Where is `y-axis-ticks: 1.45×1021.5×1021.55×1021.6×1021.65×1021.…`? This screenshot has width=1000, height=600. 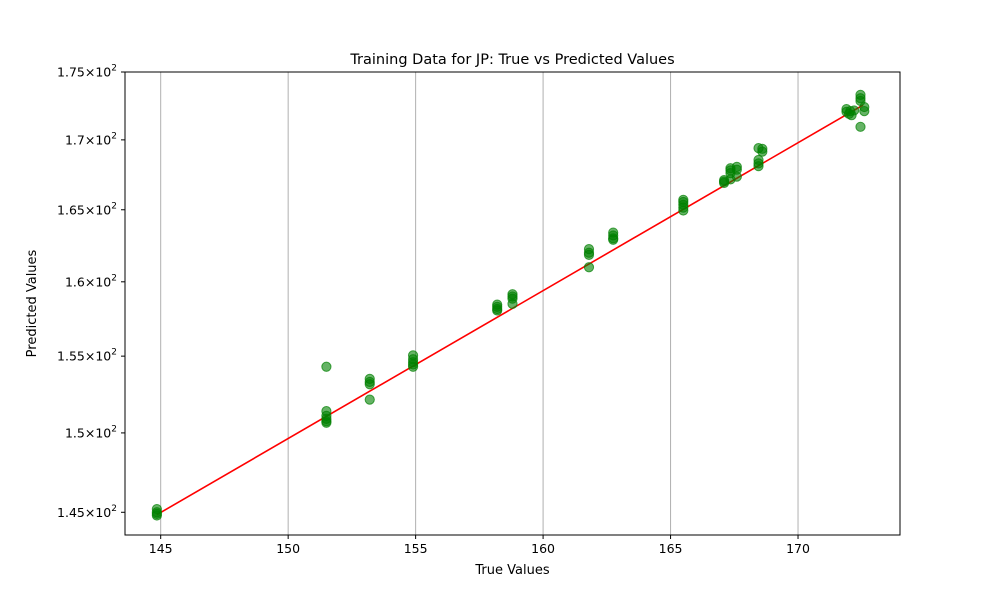 y-axis-ticks: 1.45×1021.5×1021.55×1021.6×1021.65×1021.… is located at coordinates (91, 292).